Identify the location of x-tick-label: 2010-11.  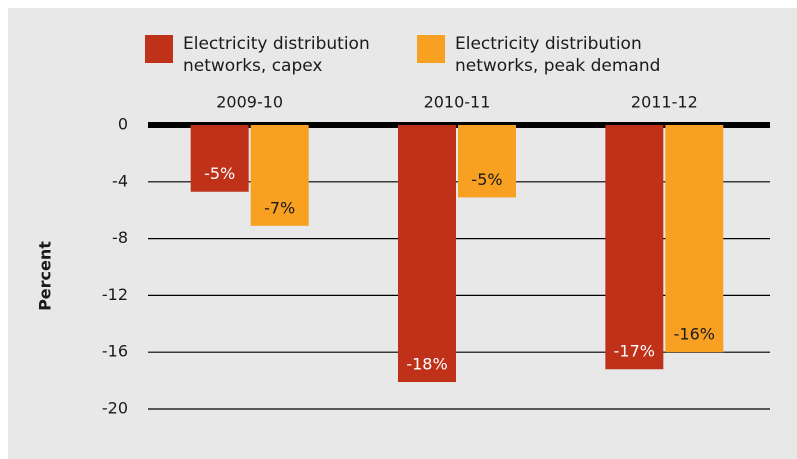
(457, 102).